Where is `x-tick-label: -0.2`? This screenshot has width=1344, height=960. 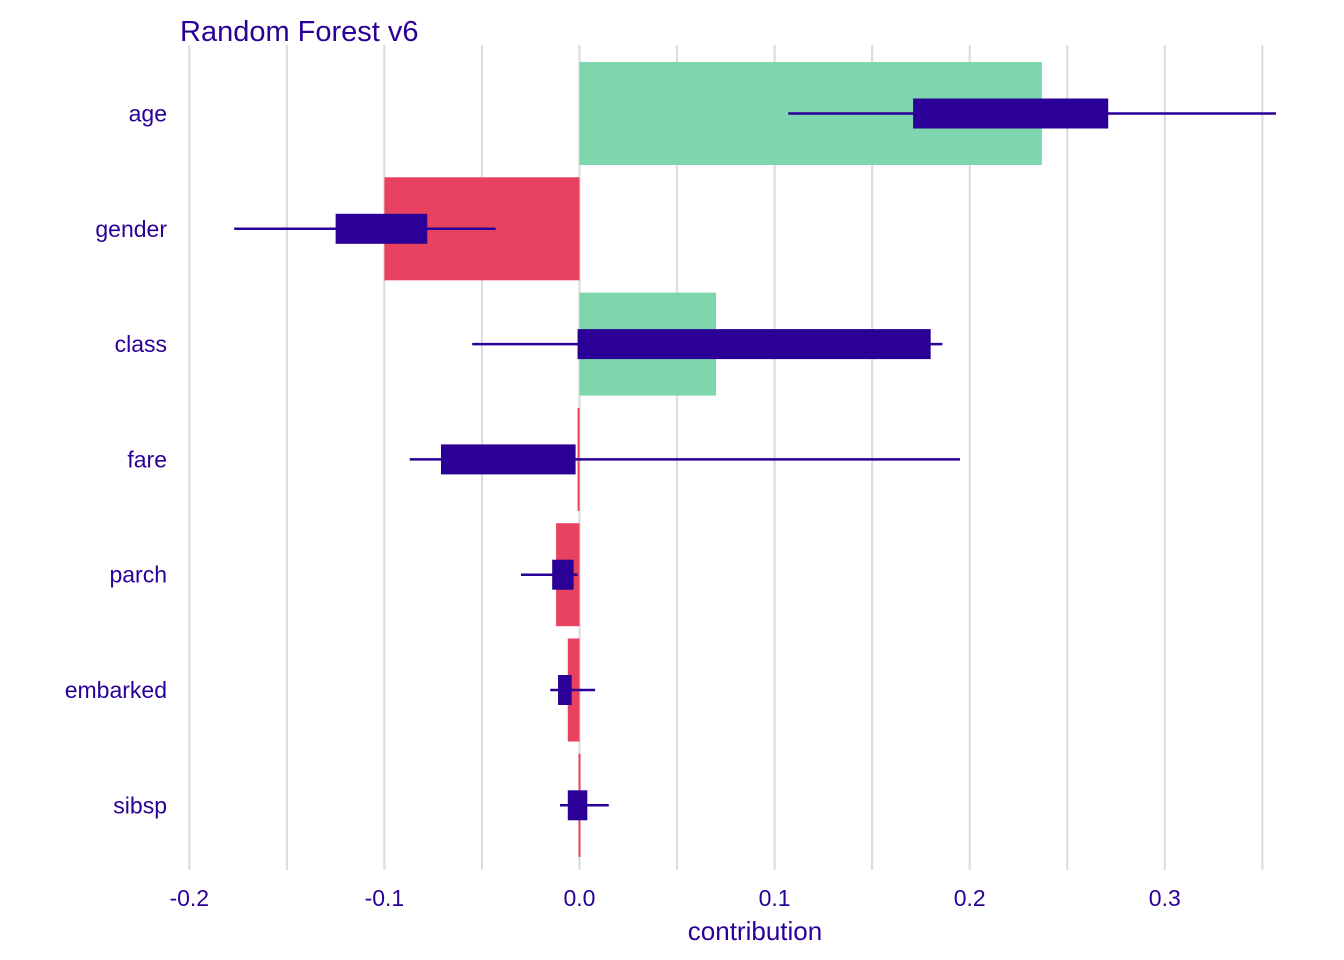
x-tick-label: -0.2 is located at coordinates (189, 898).